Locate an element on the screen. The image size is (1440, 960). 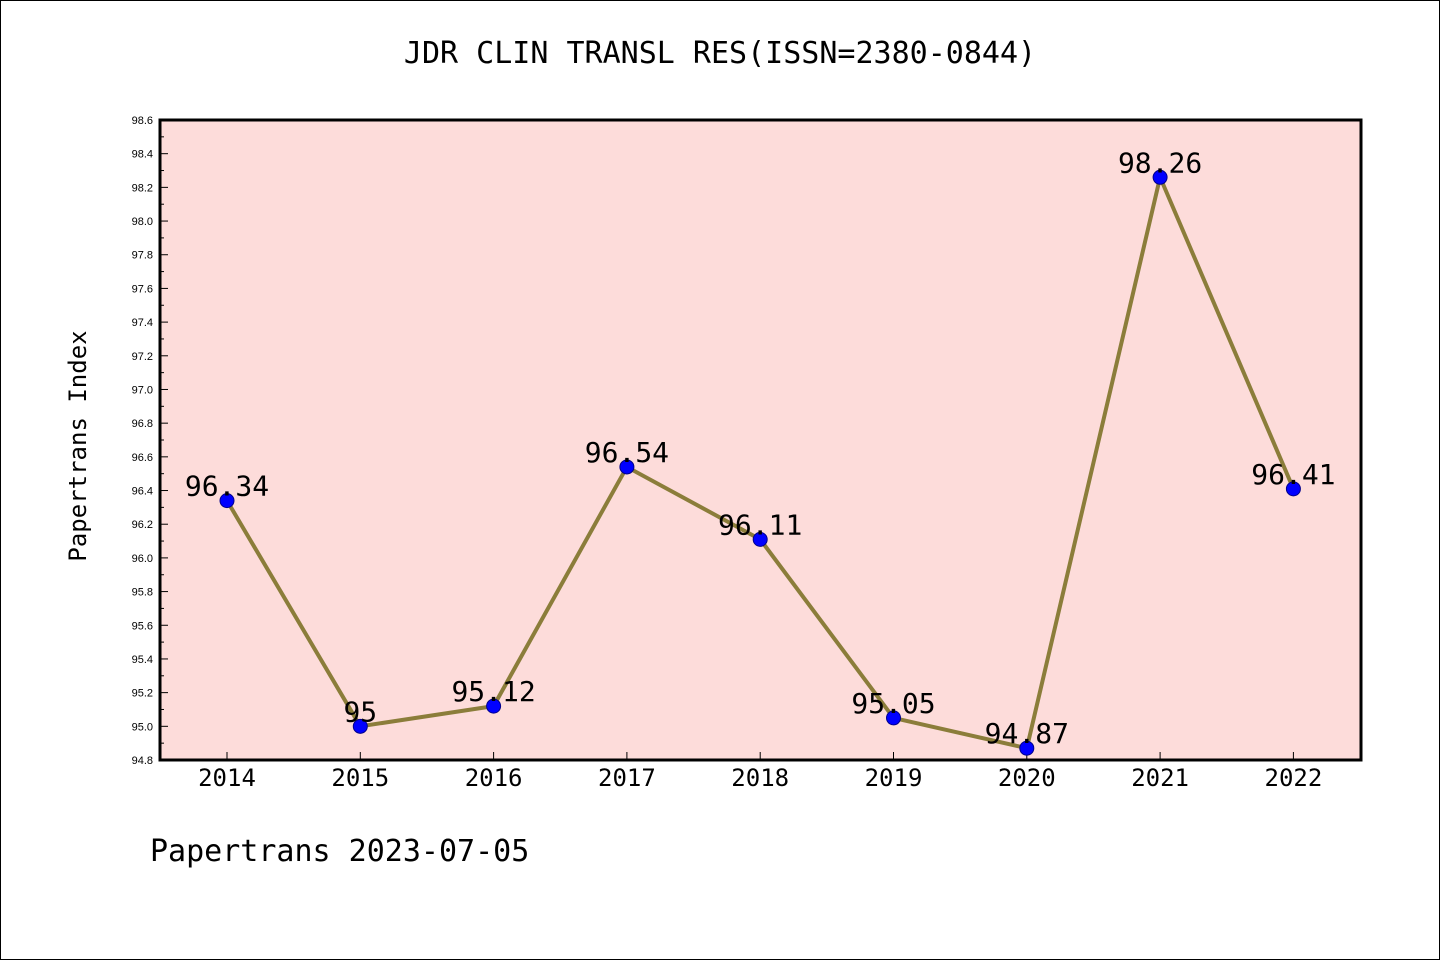
y-tick-label: 96.0 is located at coordinates (142, 559).